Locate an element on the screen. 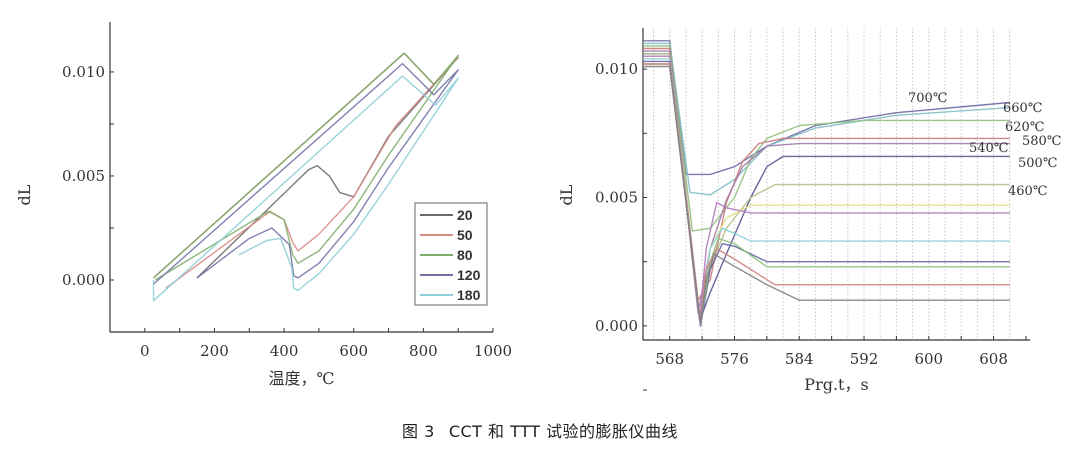 Image resolution: width=1080 pixels, height=452 pixels. curve-label: 540℃ is located at coordinates (988, 148).